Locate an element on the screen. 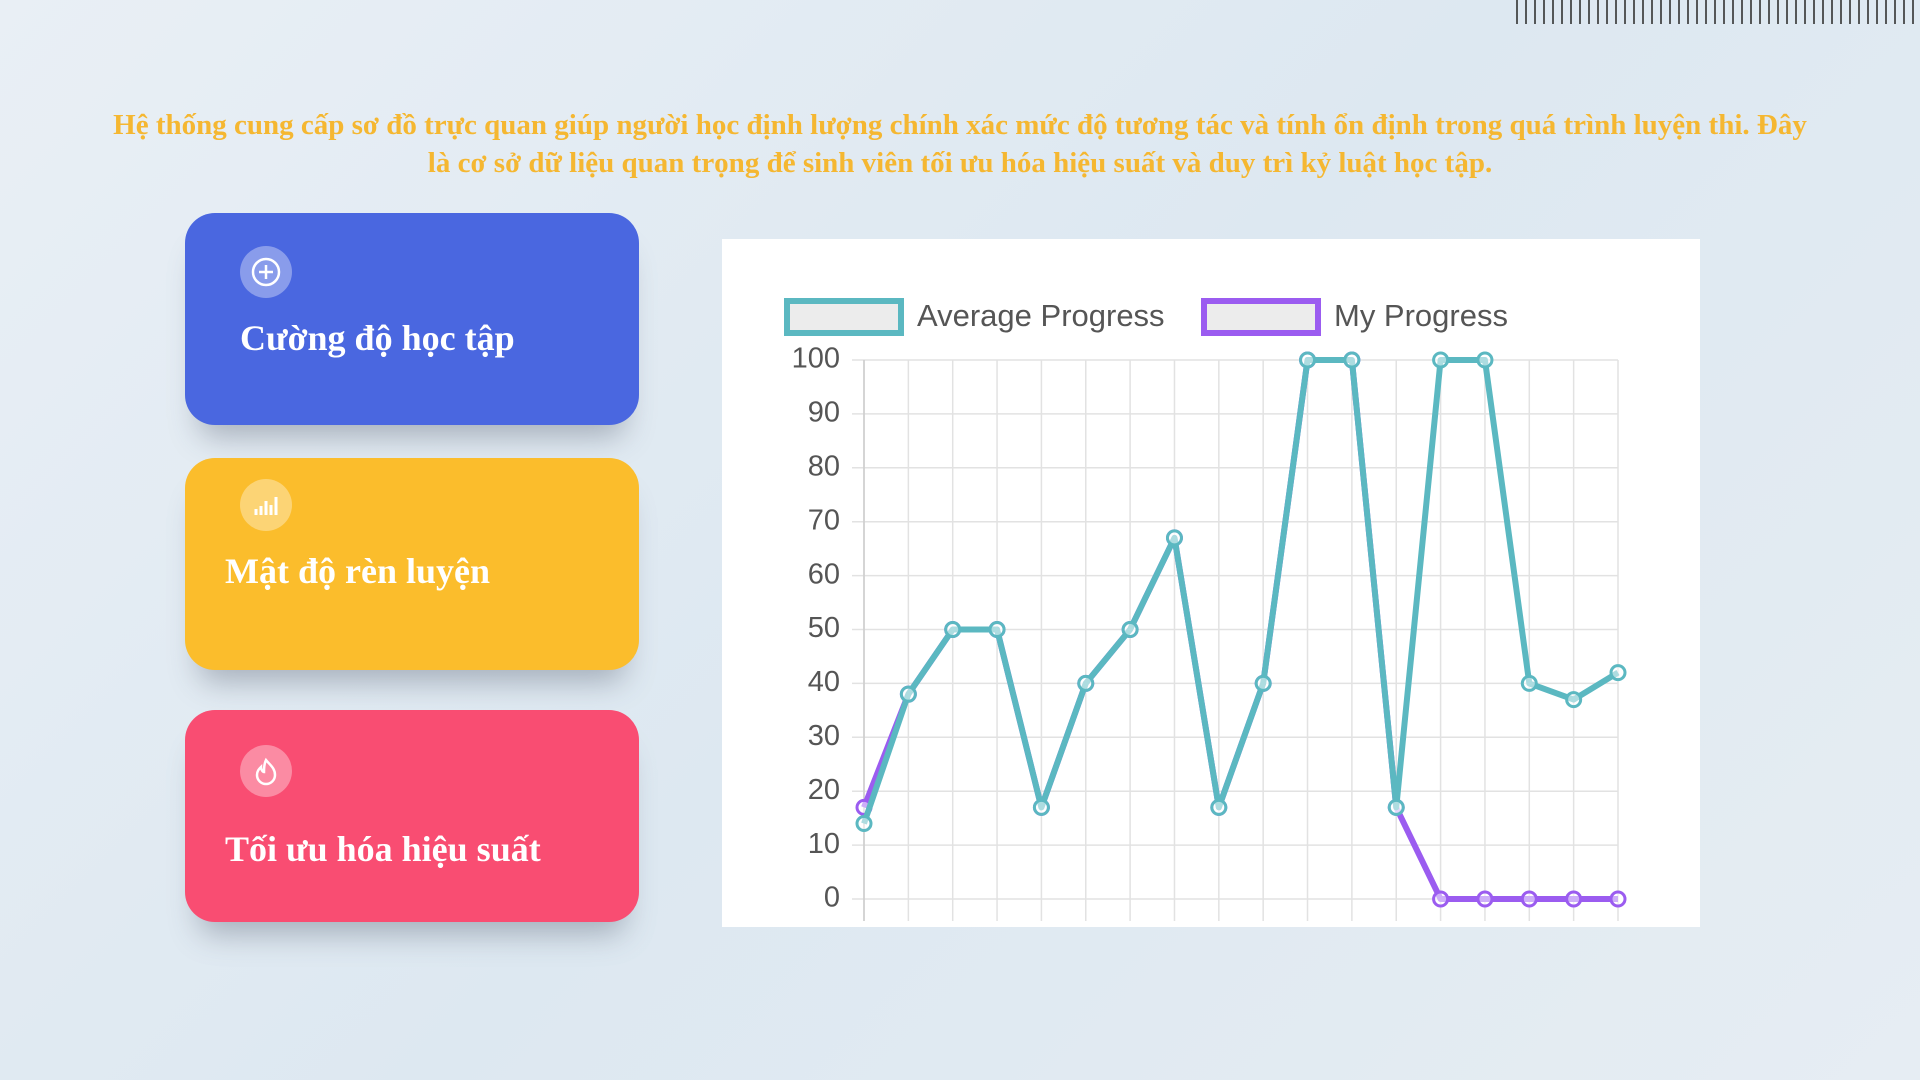 The height and width of the screenshot is (1080, 1920). y-tick-label: 70 is located at coordinates (824, 520).